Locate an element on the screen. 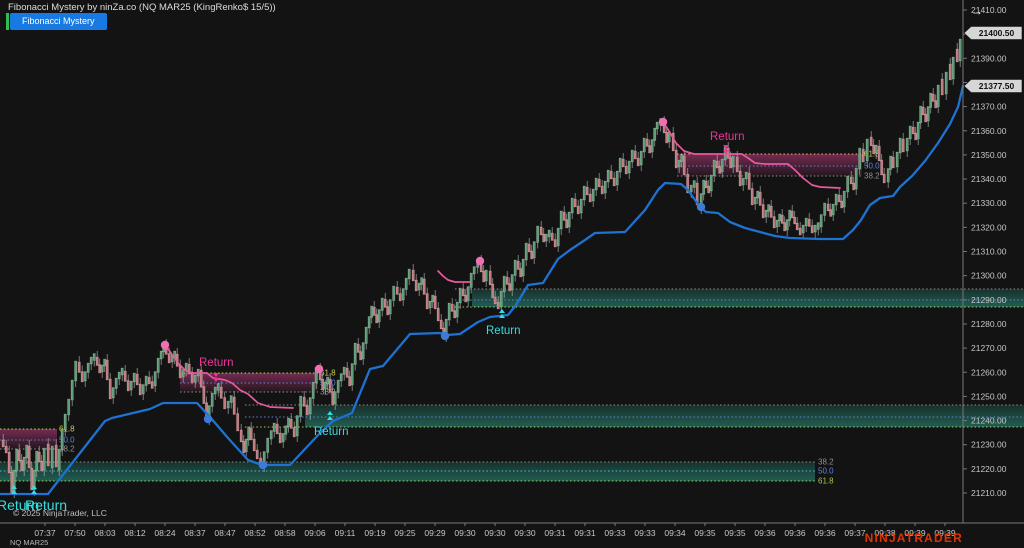 The height and width of the screenshot is (548, 1024). svg-text: 21270.00 is located at coordinates (989, 348).